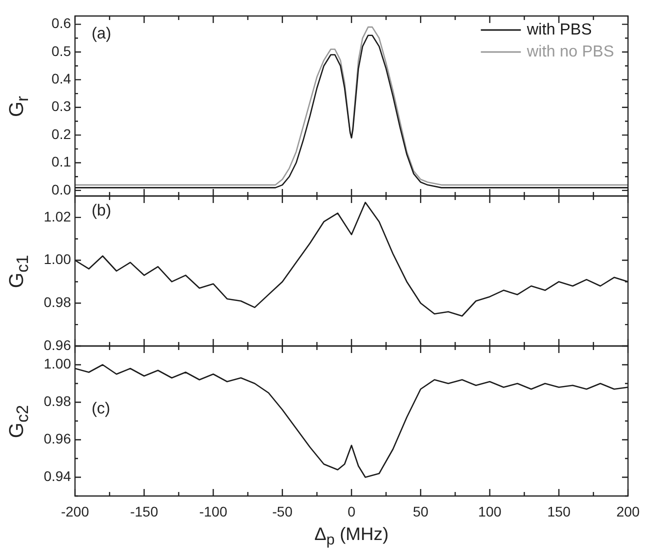  Describe the element at coordinates (102, 211) in the screenshot. I see `annotation: (b)` at that location.